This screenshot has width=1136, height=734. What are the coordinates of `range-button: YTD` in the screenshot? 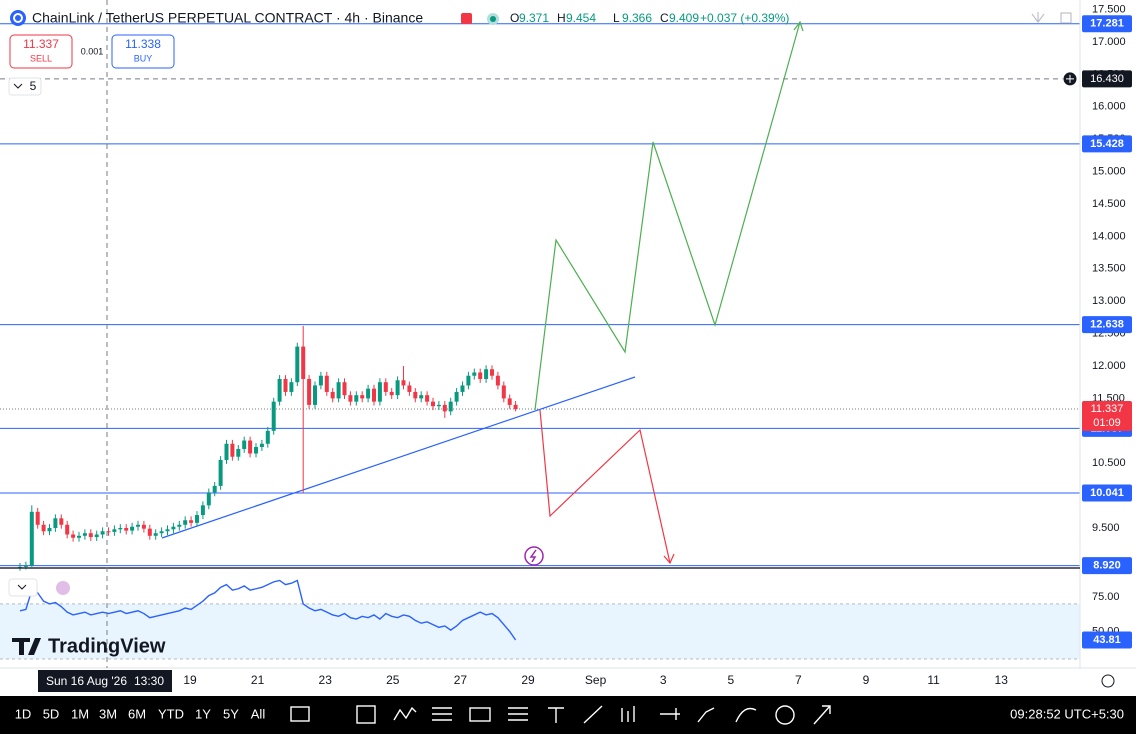 It's located at (171, 713).